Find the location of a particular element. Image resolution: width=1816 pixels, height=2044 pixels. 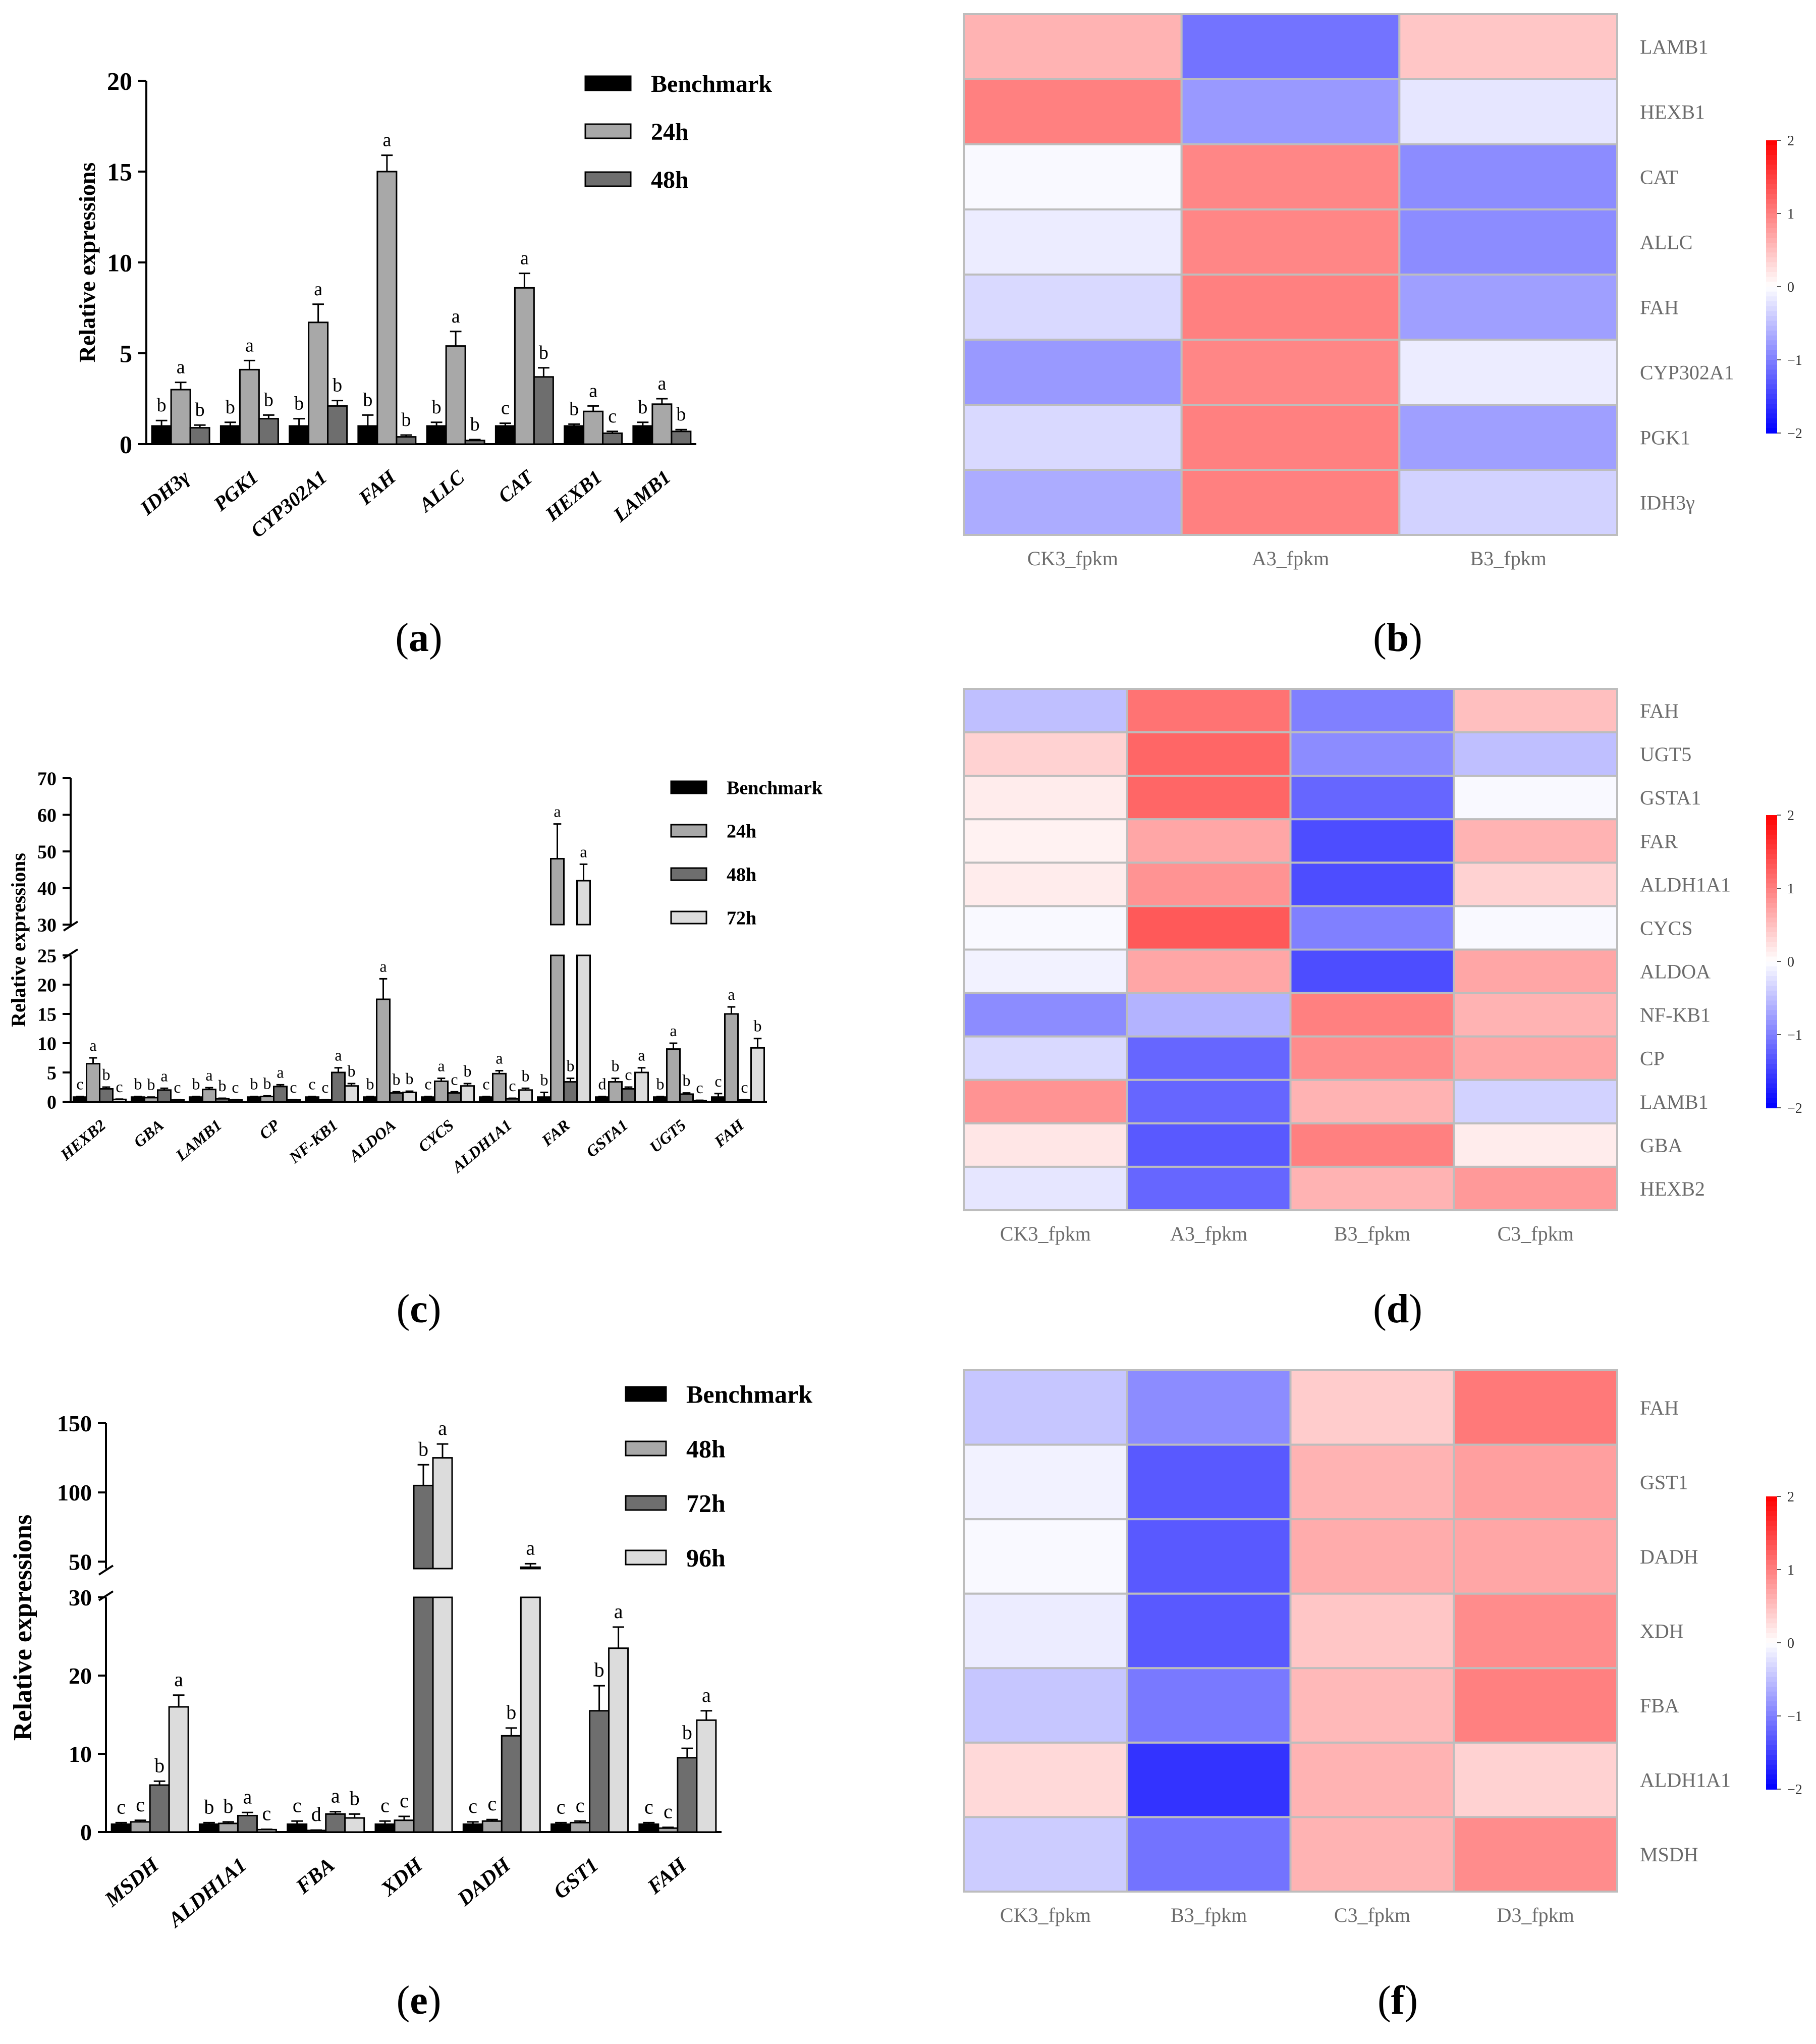

row-label: GST1 is located at coordinates (1664, 1482).